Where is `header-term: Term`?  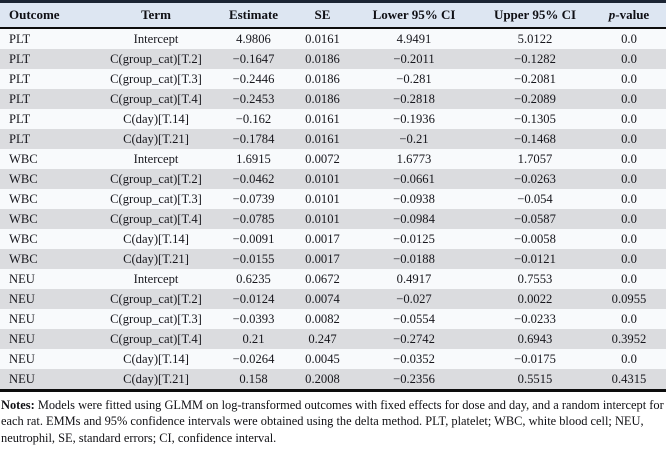
header-term: Term is located at coordinates (156, 14).